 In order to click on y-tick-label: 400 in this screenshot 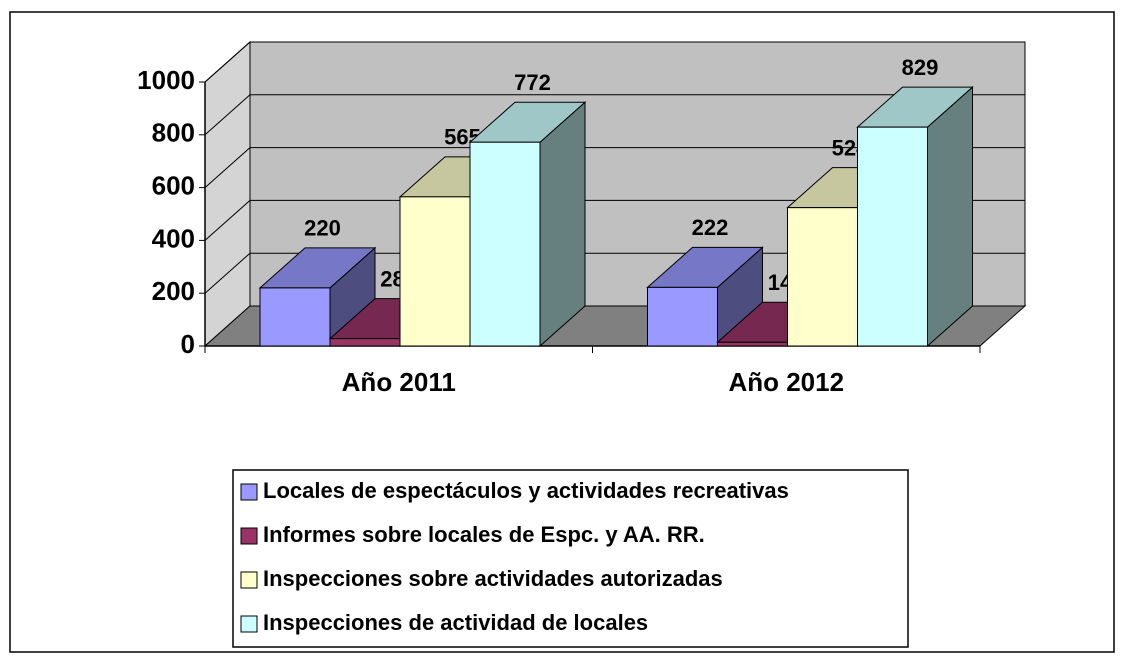, I will do `click(173, 238)`.